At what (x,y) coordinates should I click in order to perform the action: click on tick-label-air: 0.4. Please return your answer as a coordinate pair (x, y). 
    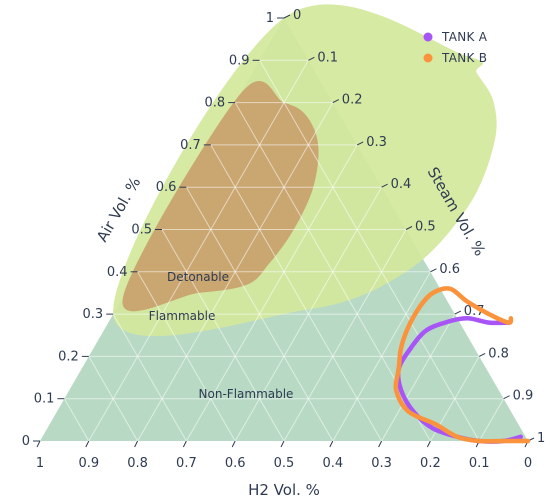
    Looking at the image, I should click on (117, 272).